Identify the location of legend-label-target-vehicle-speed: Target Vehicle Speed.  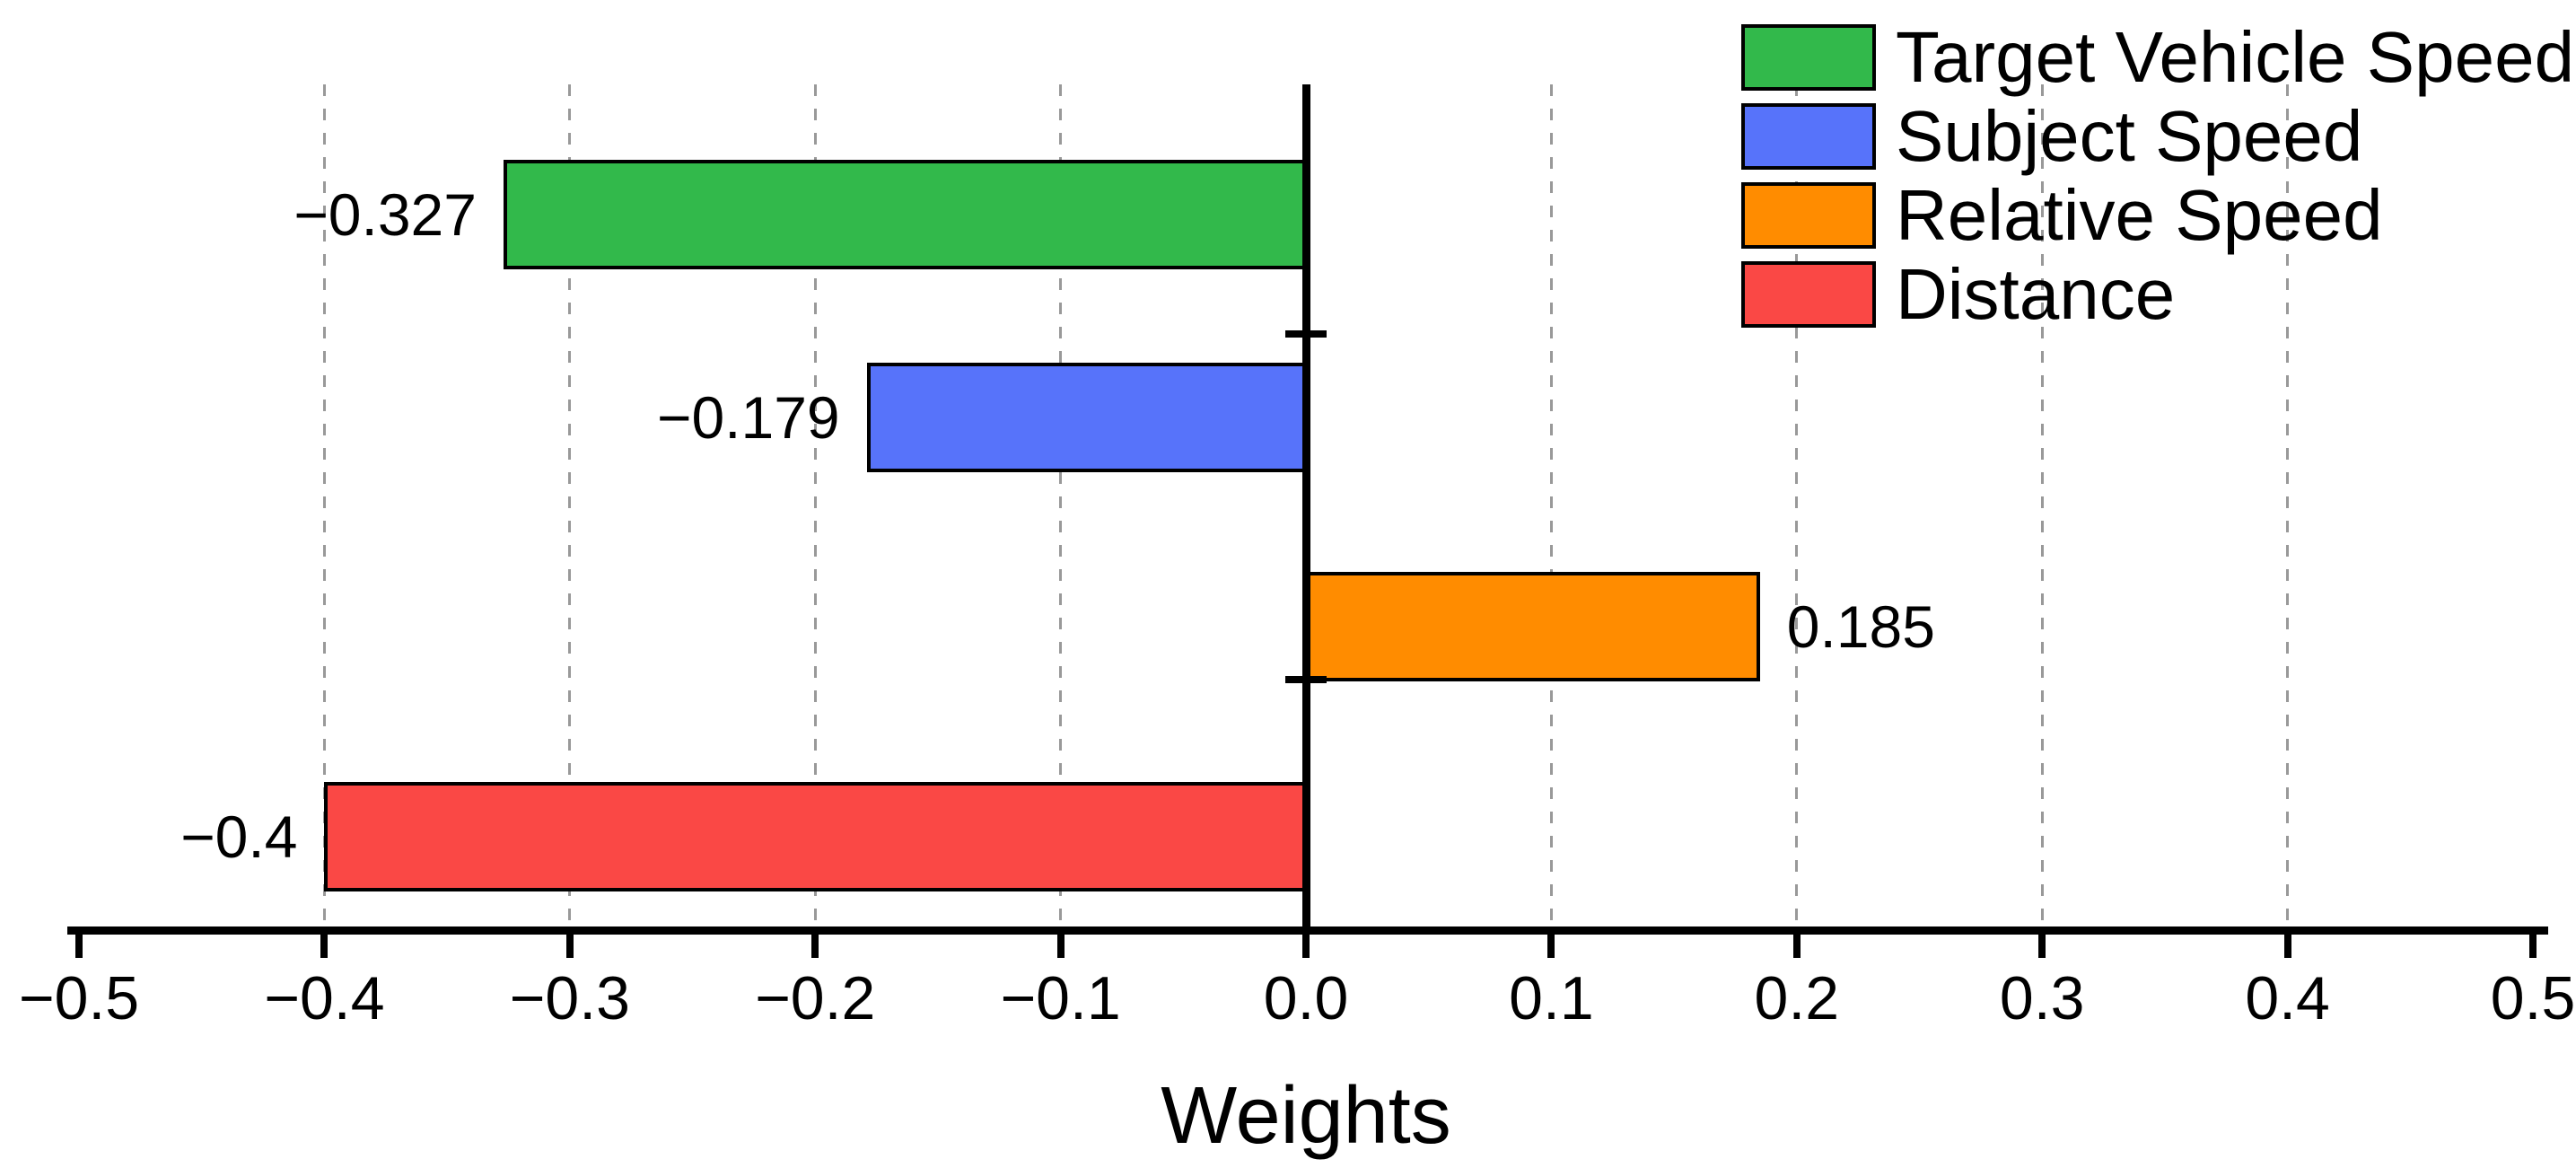
(2235, 57).